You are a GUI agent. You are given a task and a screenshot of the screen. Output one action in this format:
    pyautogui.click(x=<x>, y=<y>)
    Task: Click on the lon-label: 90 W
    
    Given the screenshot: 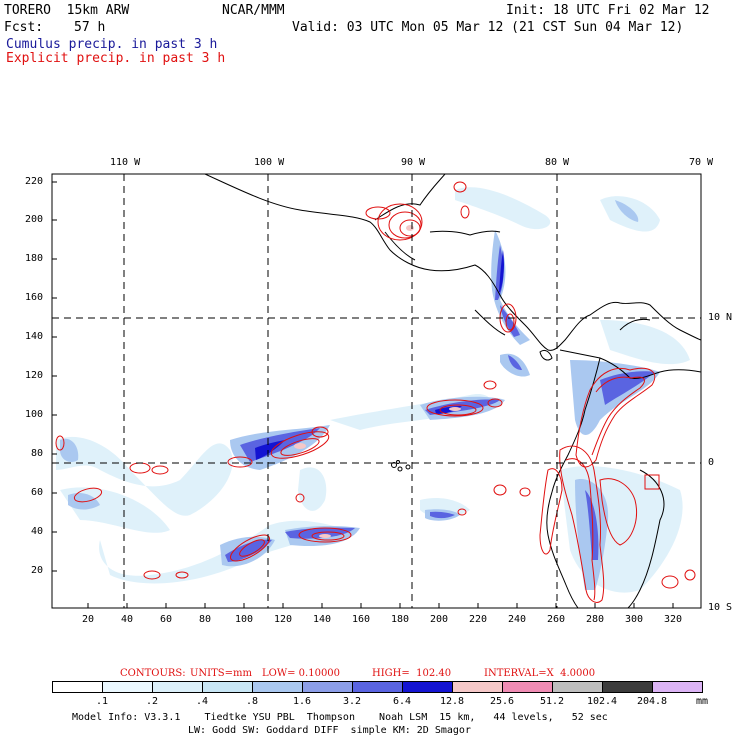 What is the action you would take?
    pyautogui.click(x=413, y=162)
    